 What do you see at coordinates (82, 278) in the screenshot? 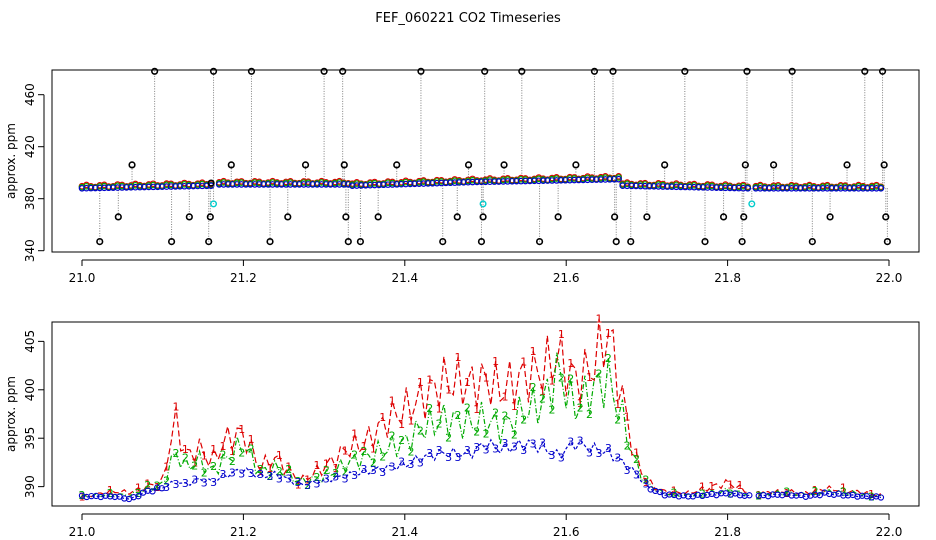
I see `x-tick-label: 21.0` at bounding box center [82, 278].